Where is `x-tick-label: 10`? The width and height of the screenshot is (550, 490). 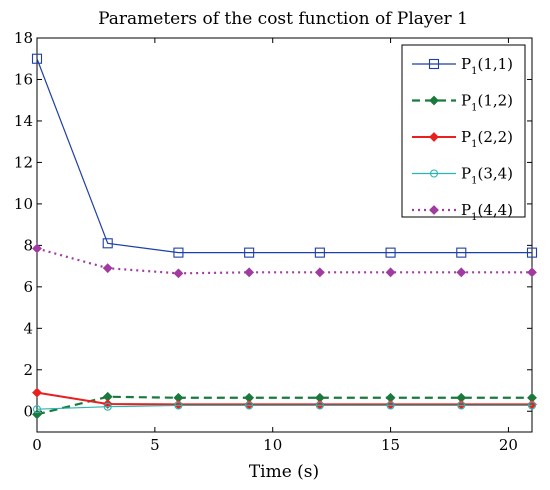
x-tick-label: 10 is located at coordinates (272, 445).